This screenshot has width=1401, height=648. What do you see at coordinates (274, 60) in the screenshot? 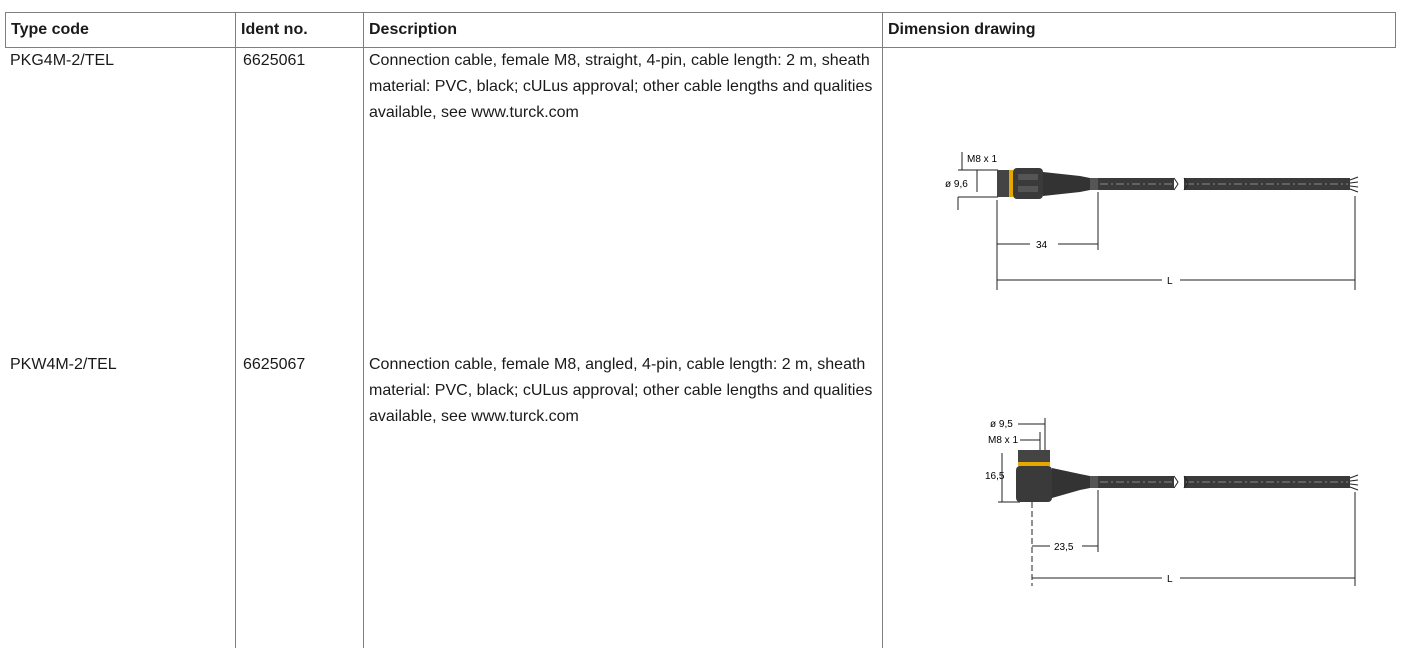
I see `ident-no-cell: 6625061` at bounding box center [274, 60].